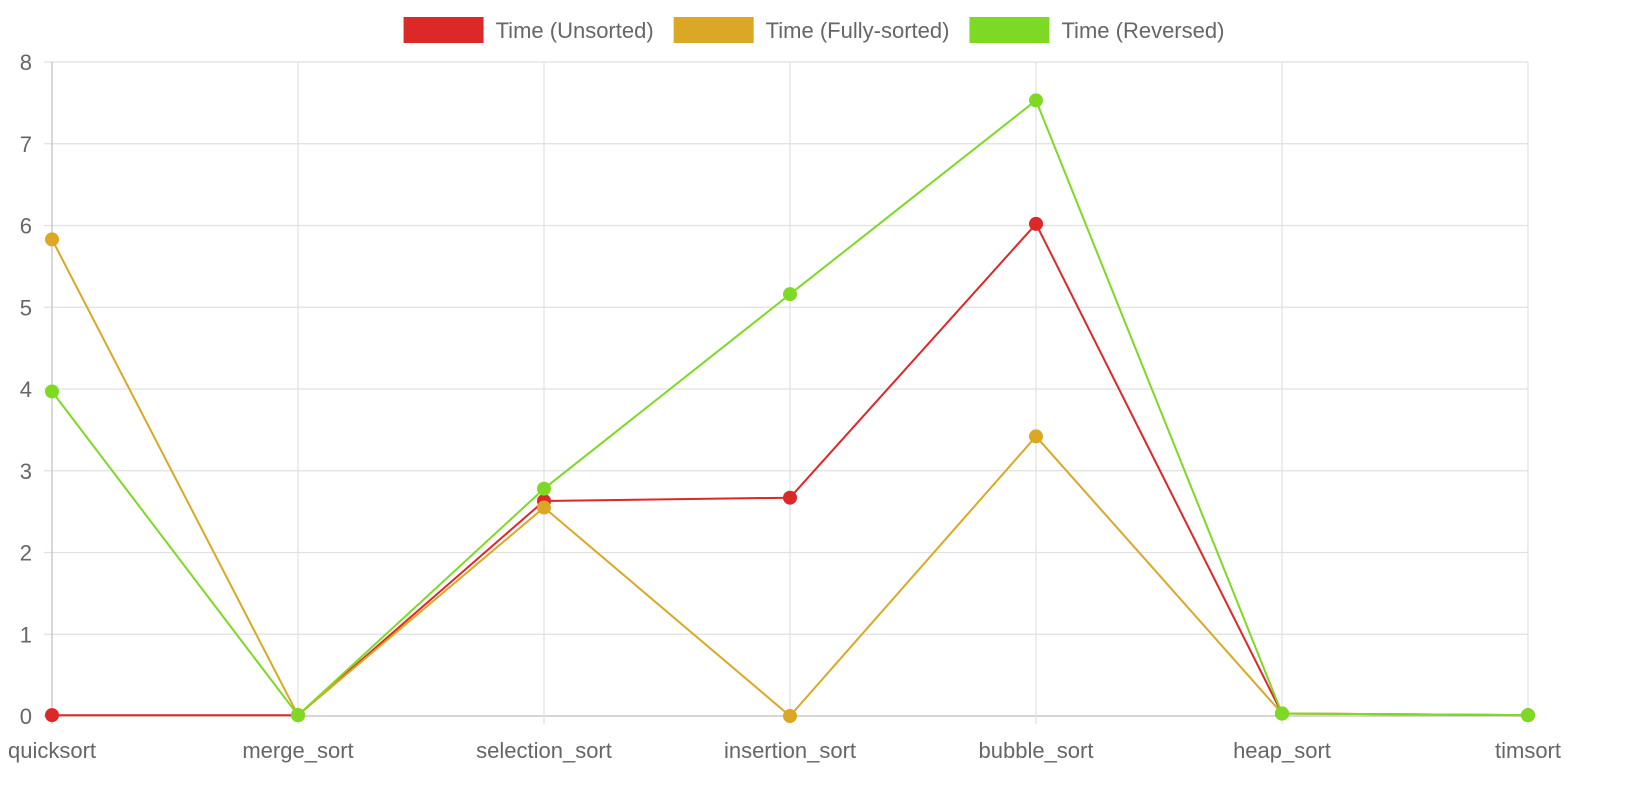 This screenshot has height=805, width=1628. What do you see at coordinates (1528, 750) in the screenshot?
I see `x-tick-label: timsort` at bounding box center [1528, 750].